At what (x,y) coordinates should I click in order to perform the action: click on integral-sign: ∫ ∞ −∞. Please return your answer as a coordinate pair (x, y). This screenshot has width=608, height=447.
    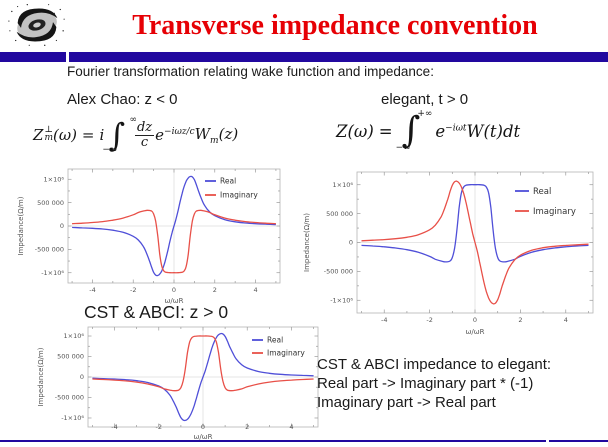
    Looking at the image, I should click on (119, 135).